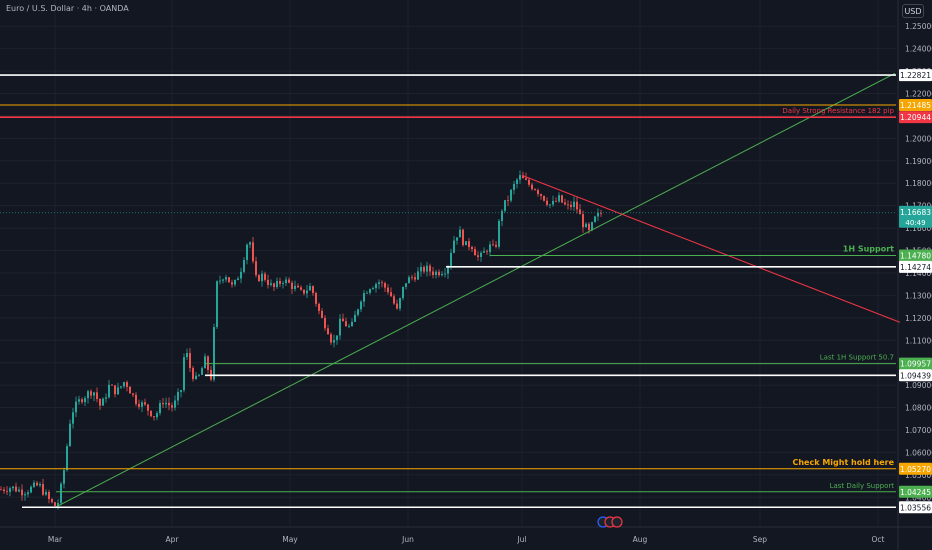 This screenshot has width=932, height=550. Describe the element at coordinates (407, 539) in the screenshot. I see `x-tick-label: Jun` at that location.